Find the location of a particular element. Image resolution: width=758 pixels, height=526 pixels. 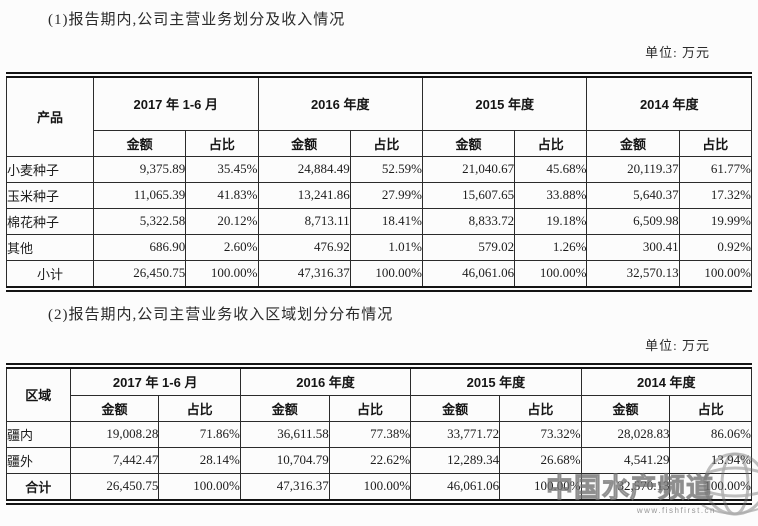

table-cell: 27.99% is located at coordinates (386, 195).